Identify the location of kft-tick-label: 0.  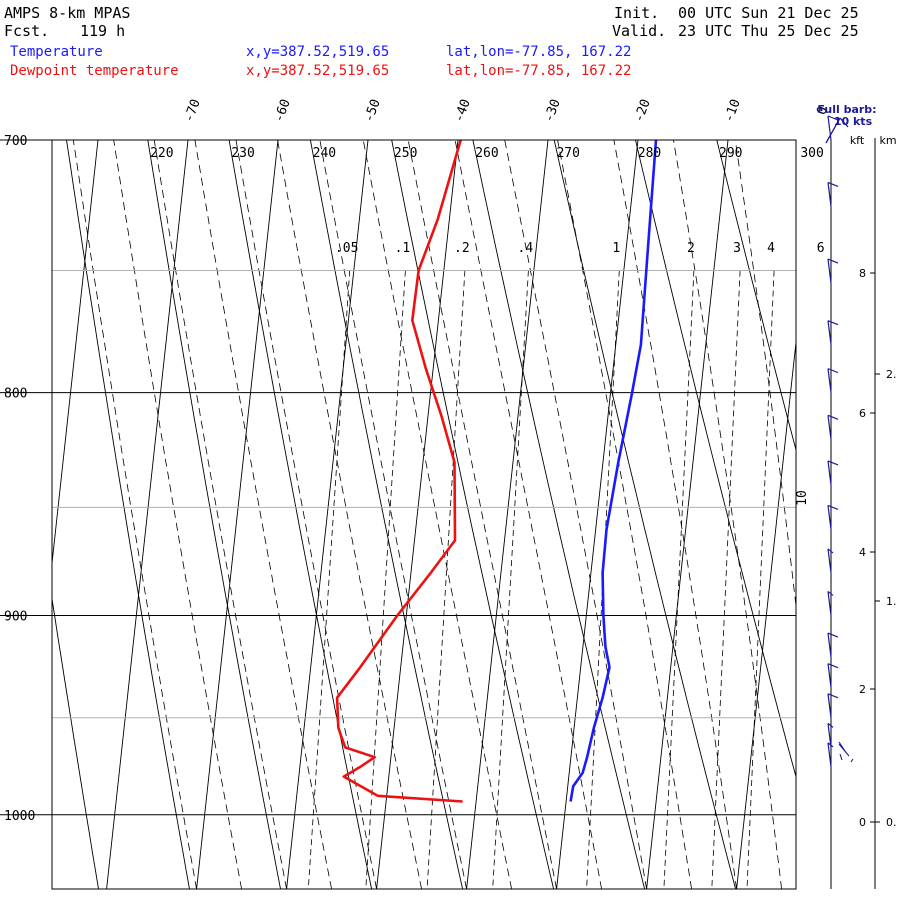
(862, 822).